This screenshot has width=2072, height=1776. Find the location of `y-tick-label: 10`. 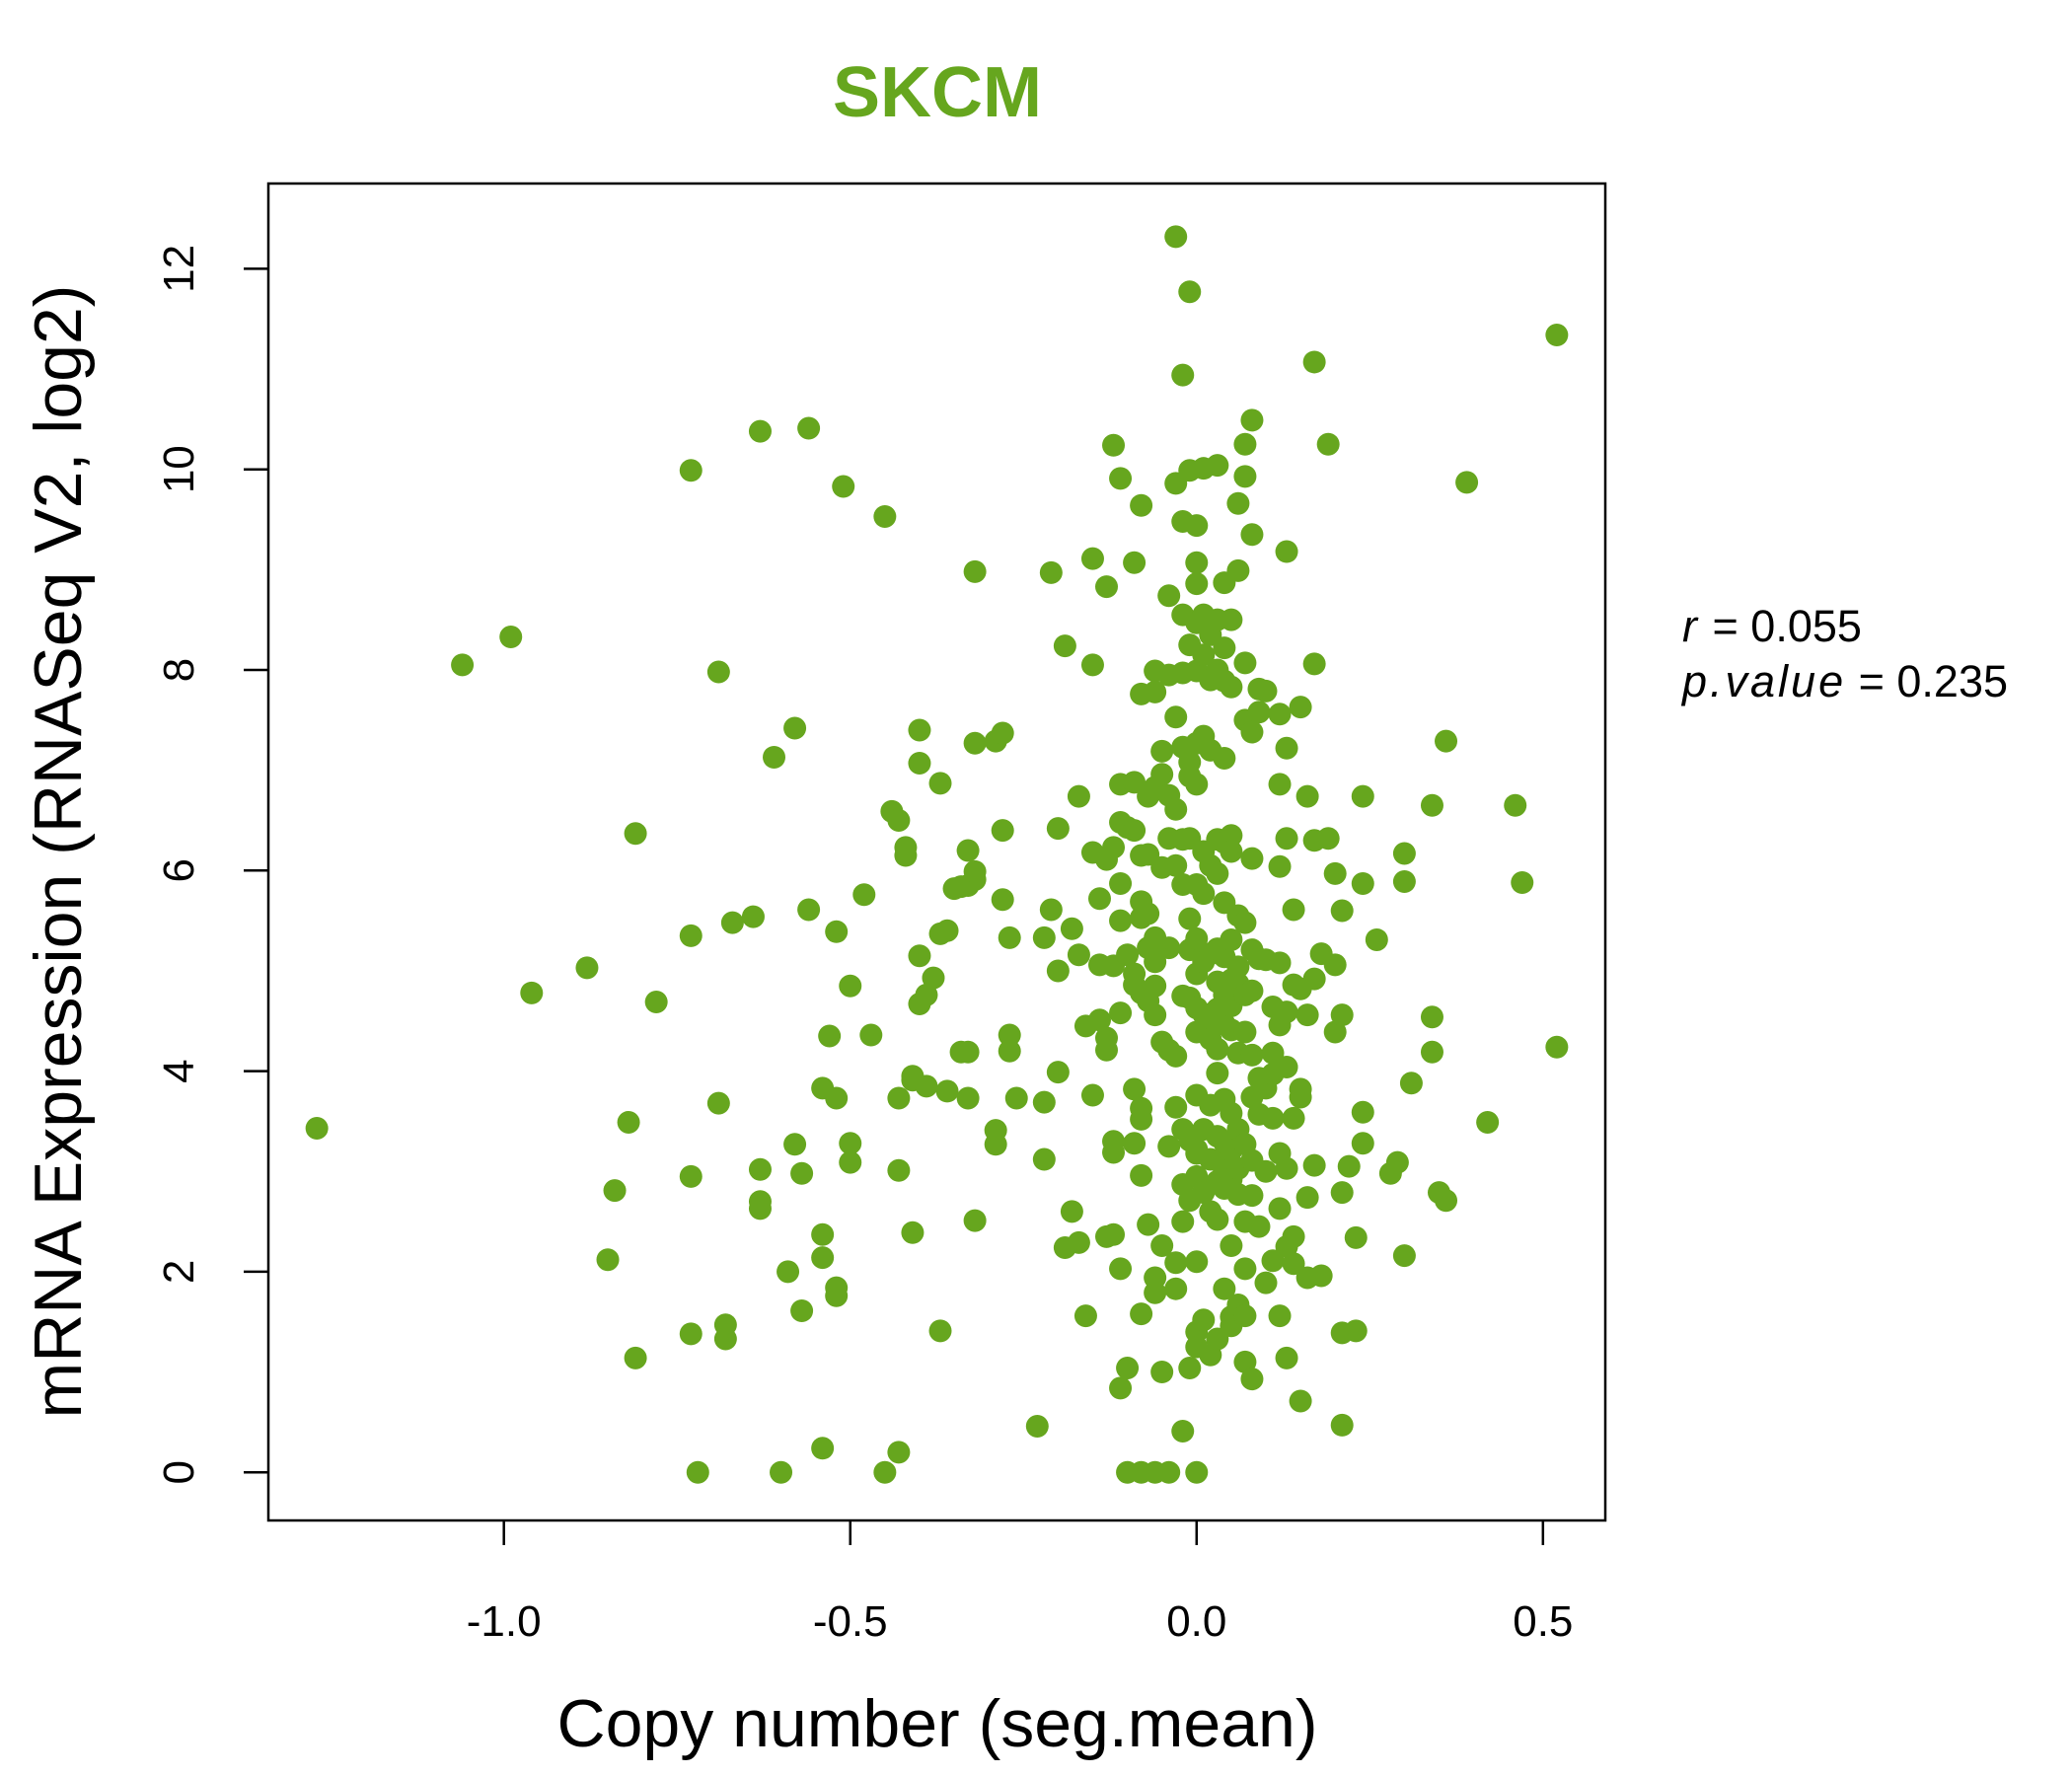

y-tick-label: 10 is located at coordinates (179, 469).